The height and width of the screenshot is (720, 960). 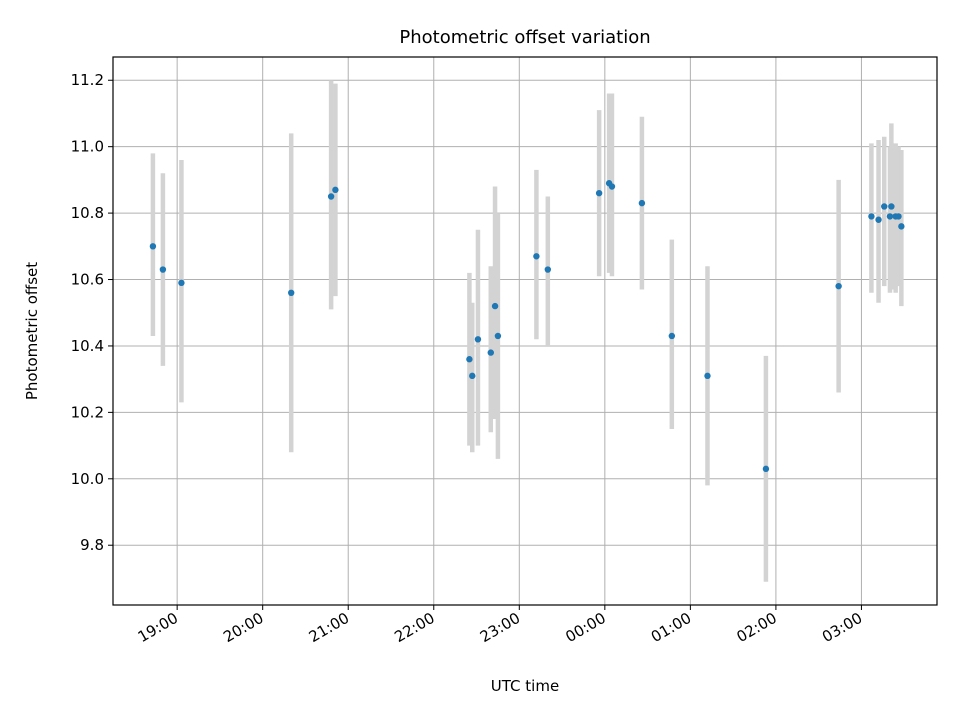 What do you see at coordinates (87, 213) in the screenshot?
I see `y-tick-label: 10.8` at bounding box center [87, 213].